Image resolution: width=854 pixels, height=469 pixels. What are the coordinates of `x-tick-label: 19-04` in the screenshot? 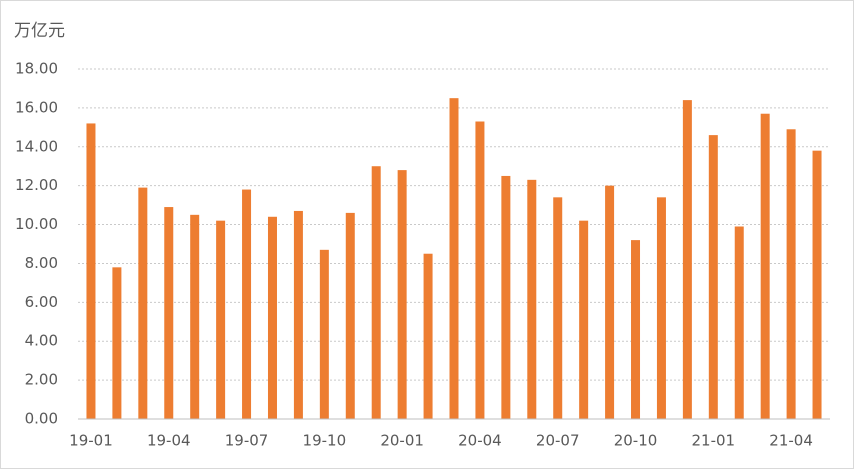 It's located at (169, 441).